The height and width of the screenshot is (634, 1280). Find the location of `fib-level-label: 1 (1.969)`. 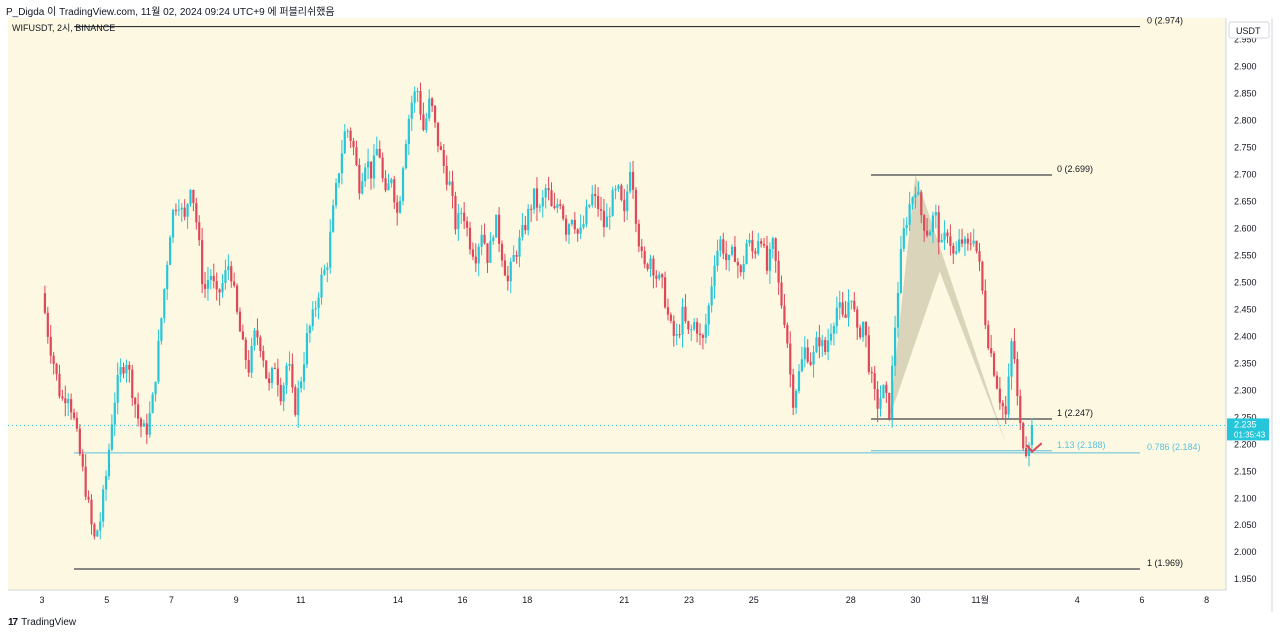

fib-level-label: 1 (1.969) is located at coordinates (1165, 563).